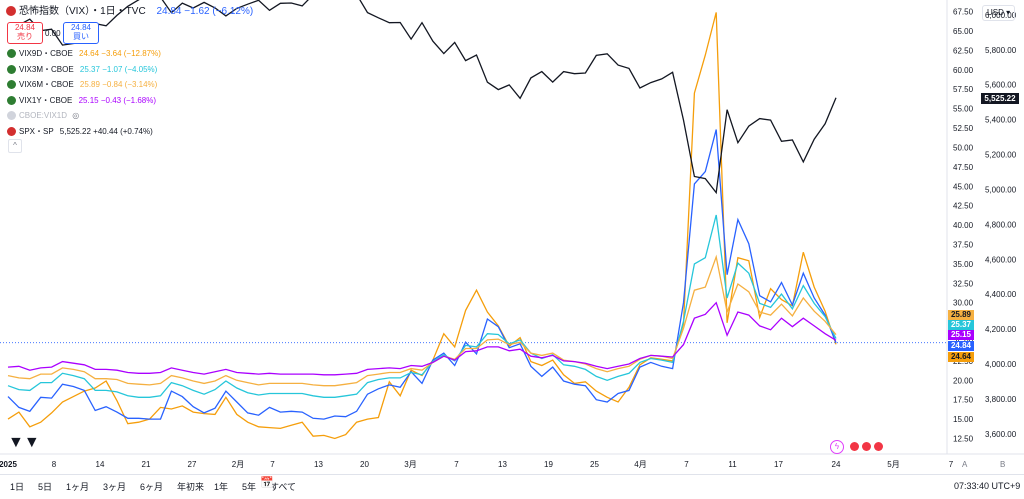 The width and height of the screenshot is (1024, 499). I want to click on legend-symbol: SPX・SP, so click(36, 131).